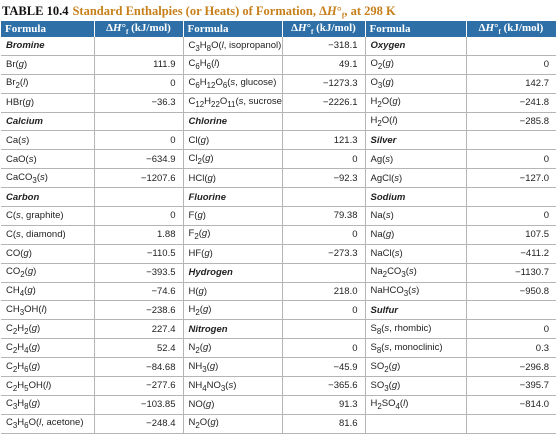  What do you see at coordinates (48, 310) in the screenshot?
I see `formula-cell: CH3OH(l)` at bounding box center [48, 310].